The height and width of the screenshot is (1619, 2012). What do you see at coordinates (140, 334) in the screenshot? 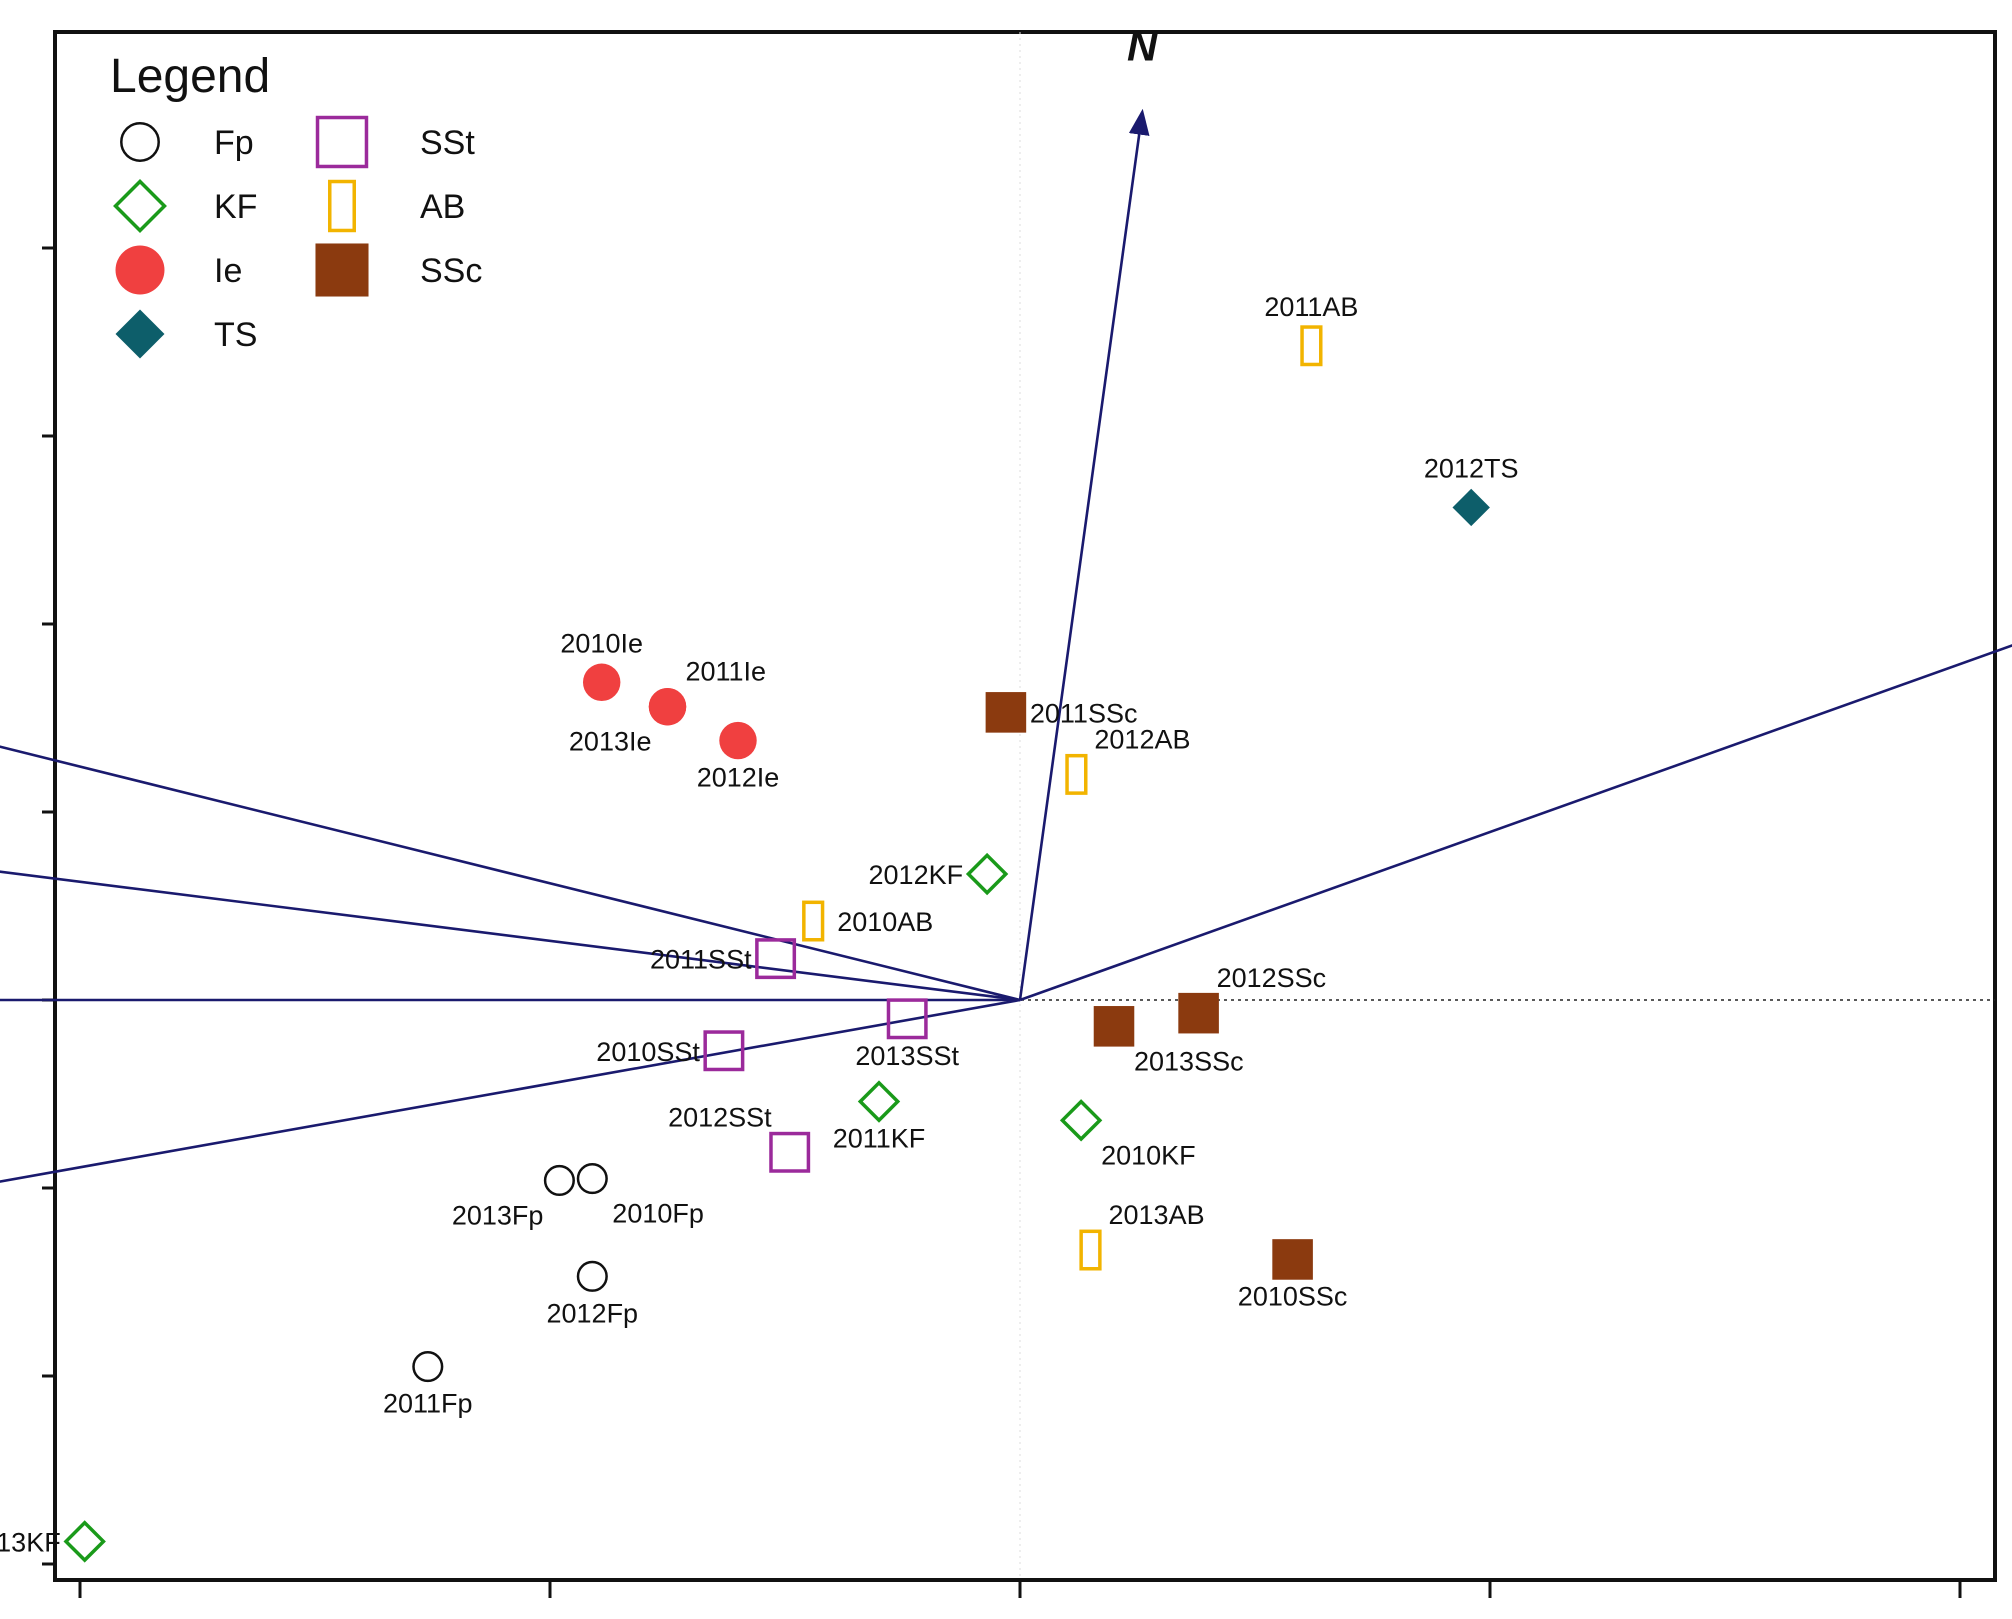
I see `legend-marker-ts` at bounding box center [140, 334].